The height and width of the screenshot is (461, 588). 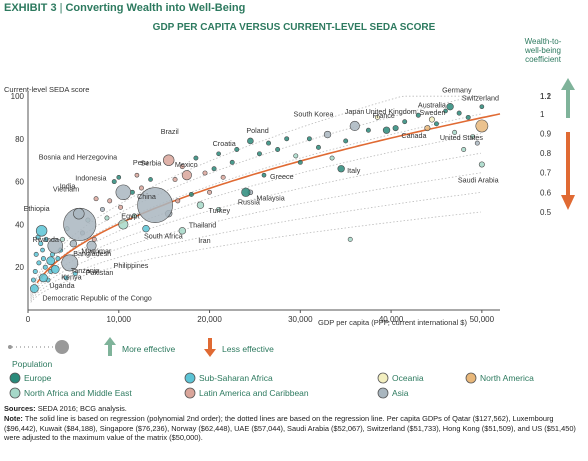 I want to click on country-label: Italy, so click(x=354, y=170).